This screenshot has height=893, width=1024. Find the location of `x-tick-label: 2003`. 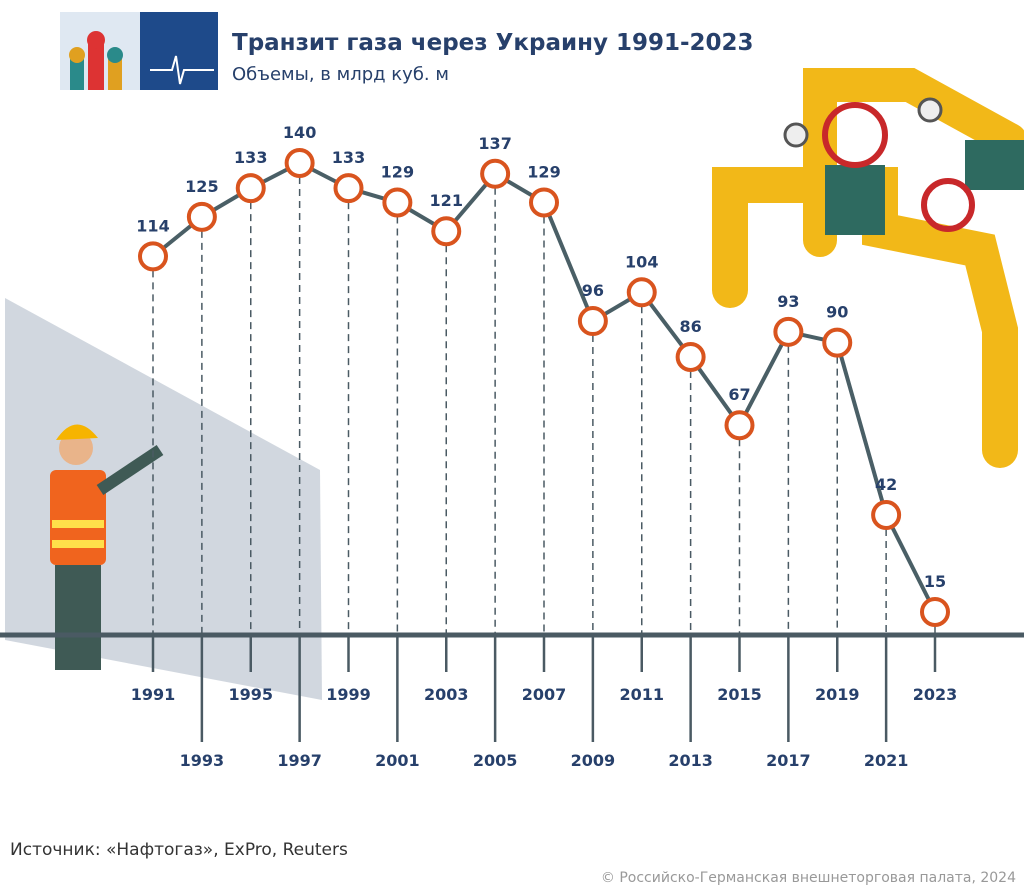

x-tick-label: 2003 is located at coordinates (446, 694).